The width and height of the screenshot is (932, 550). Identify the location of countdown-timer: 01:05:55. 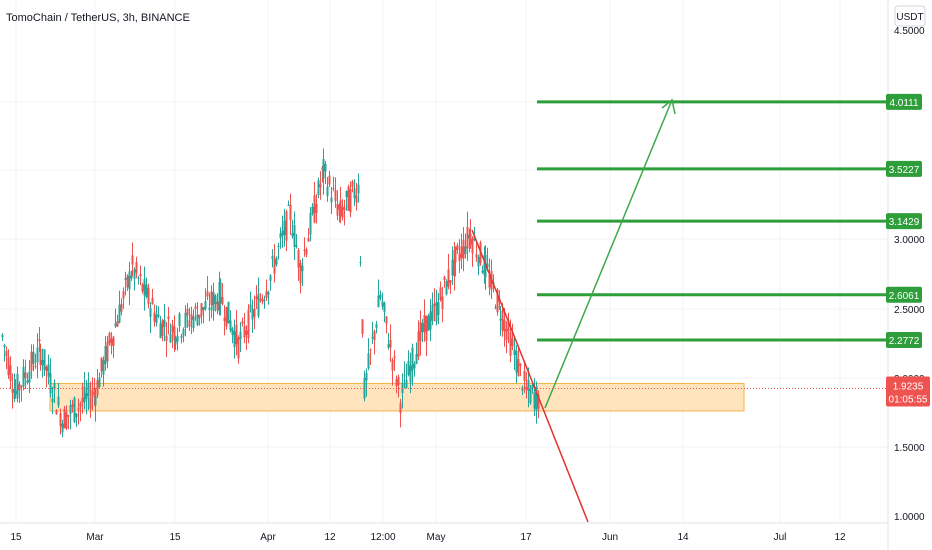
(908, 400).